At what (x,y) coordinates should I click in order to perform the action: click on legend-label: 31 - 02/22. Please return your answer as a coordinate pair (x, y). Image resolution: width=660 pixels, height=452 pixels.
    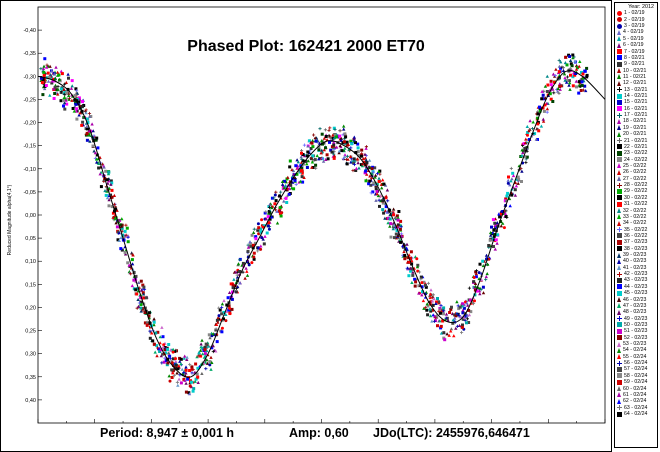
    Looking at the image, I should click on (636, 204).